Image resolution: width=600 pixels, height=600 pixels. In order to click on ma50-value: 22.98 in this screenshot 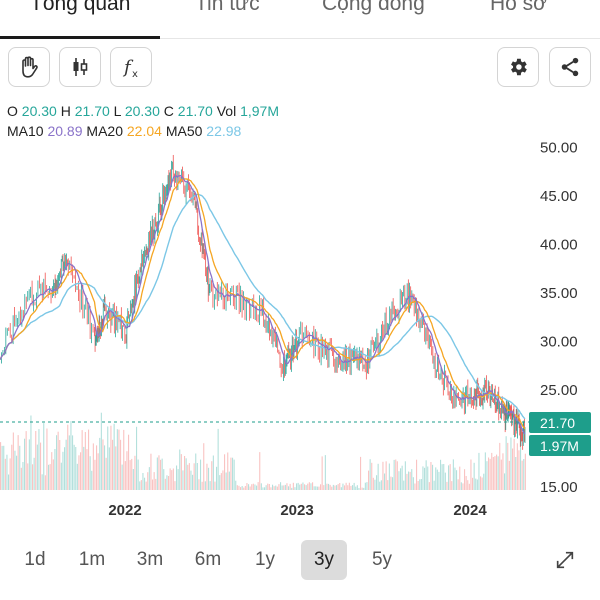, I will do `click(224, 131)`.